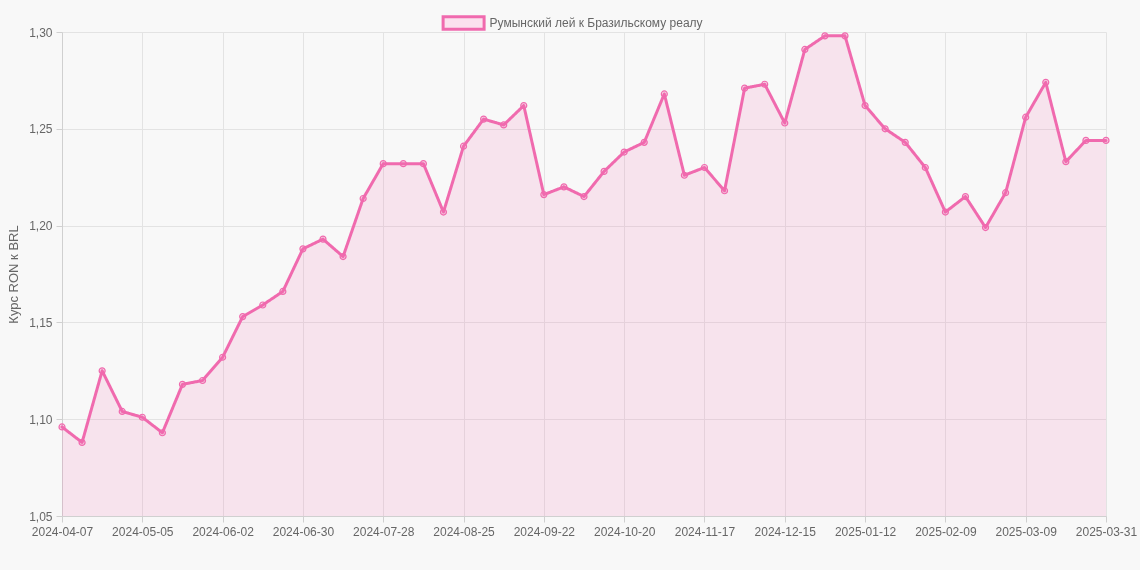 The height and width of the screenshot is (570, 1140). What do you see at coordinates (624, 531) in the screenshot?
I see `x-tick-label: 2024-10-20` at bounding box center [624, 531].